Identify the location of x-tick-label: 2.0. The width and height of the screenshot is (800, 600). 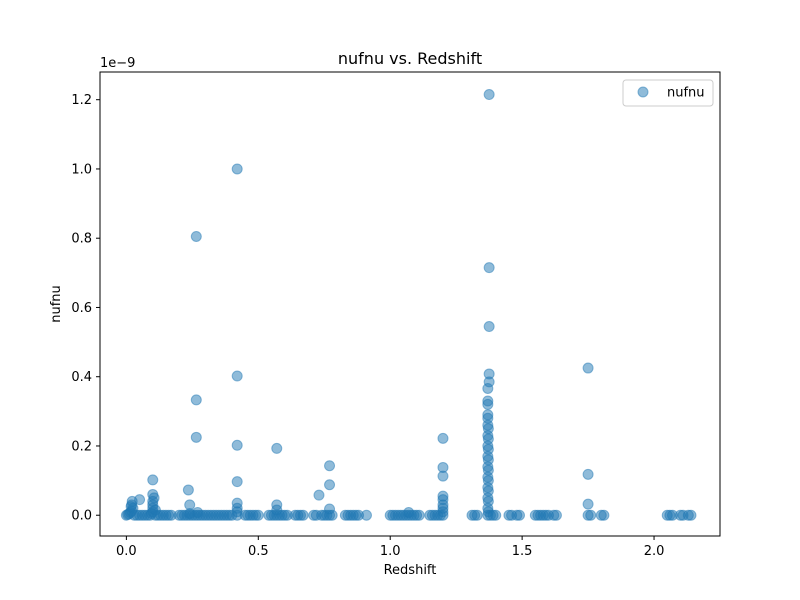
(654, 551).